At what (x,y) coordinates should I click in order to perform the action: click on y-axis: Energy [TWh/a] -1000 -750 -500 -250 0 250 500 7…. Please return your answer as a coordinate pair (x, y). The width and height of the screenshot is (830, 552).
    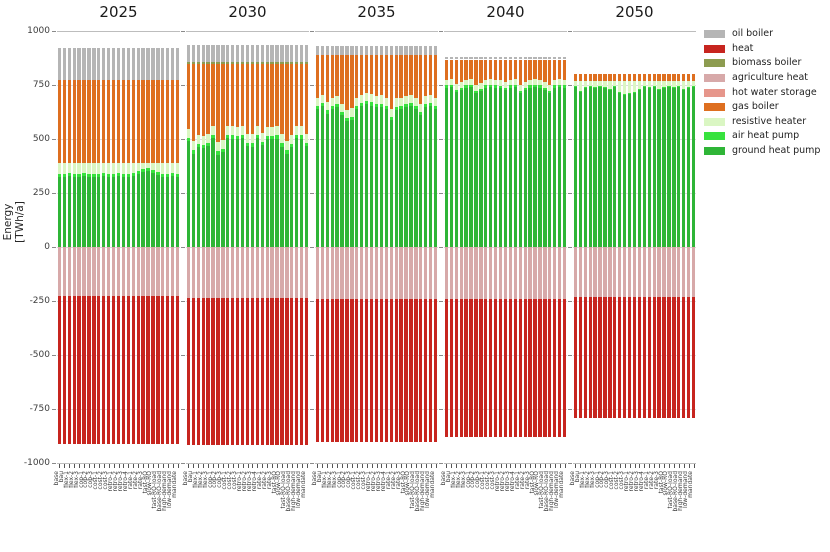
    Looking at the image, I should click on (28, 276).